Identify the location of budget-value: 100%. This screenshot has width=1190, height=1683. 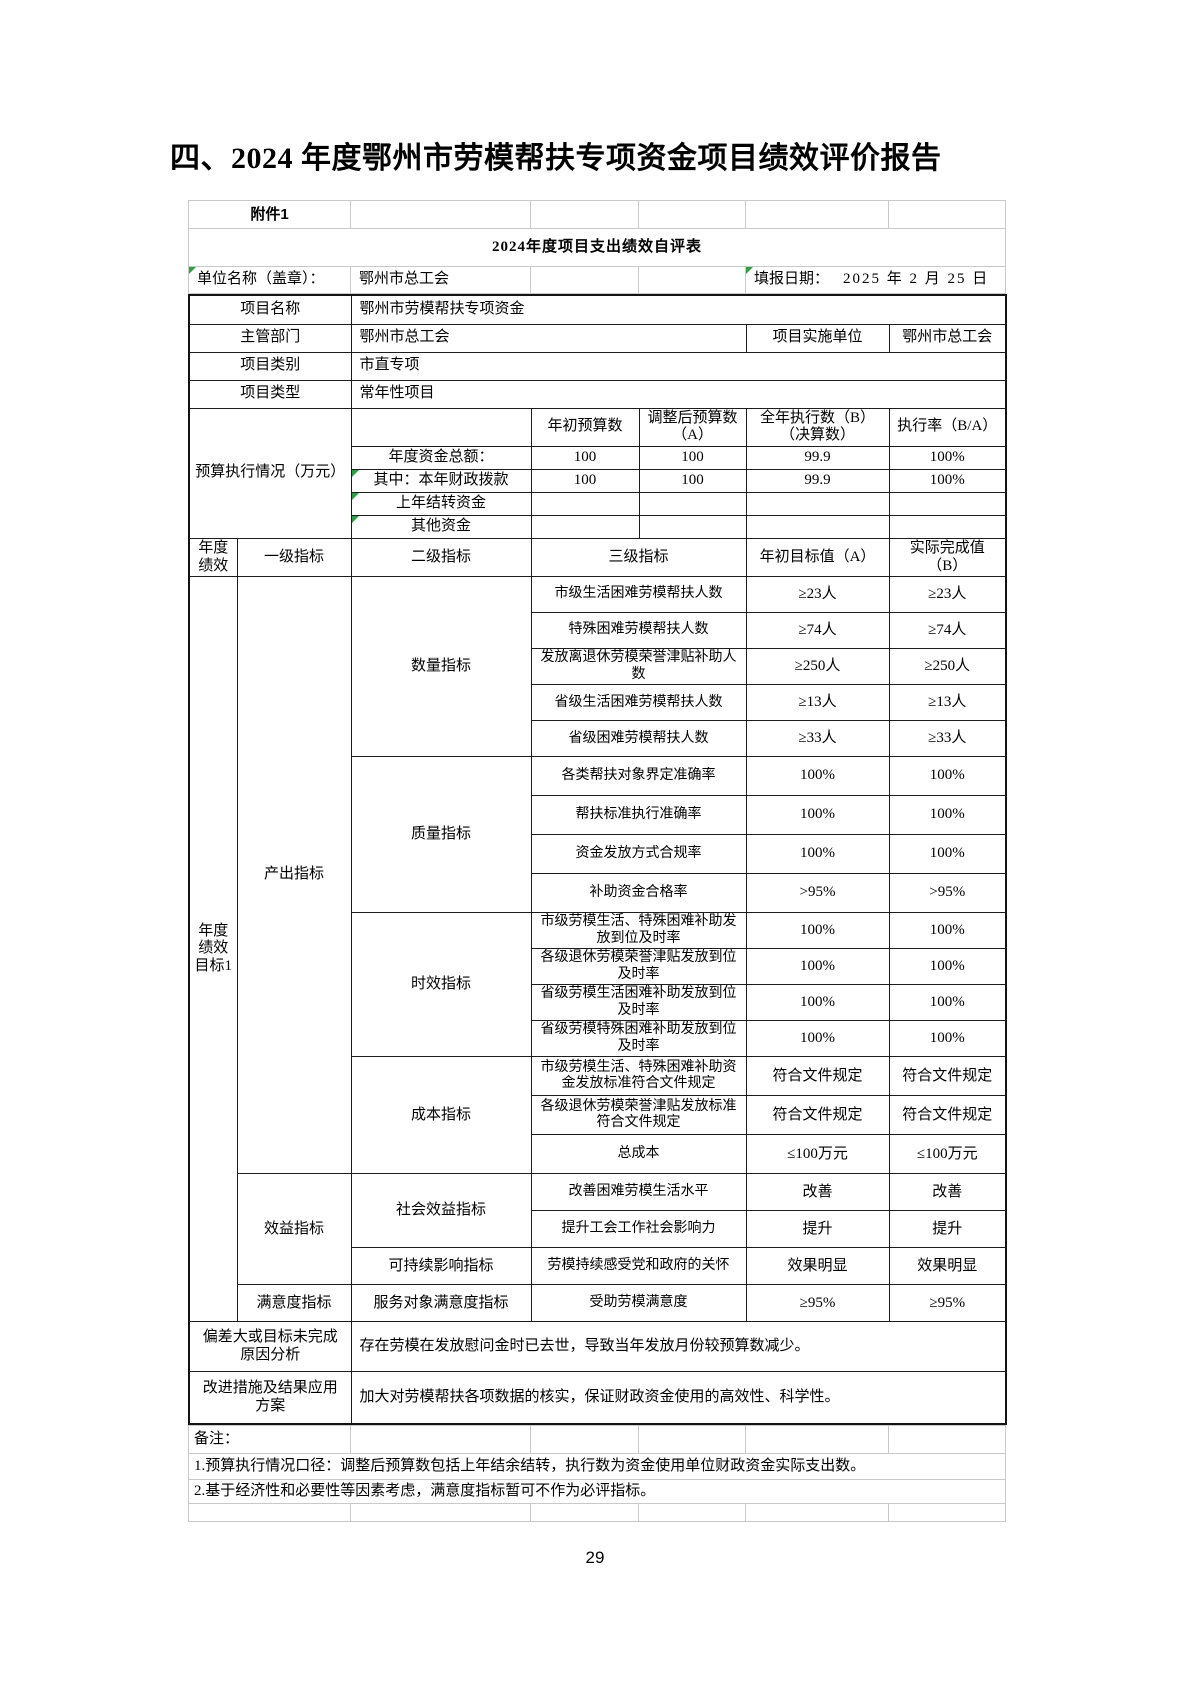
(947, 457).